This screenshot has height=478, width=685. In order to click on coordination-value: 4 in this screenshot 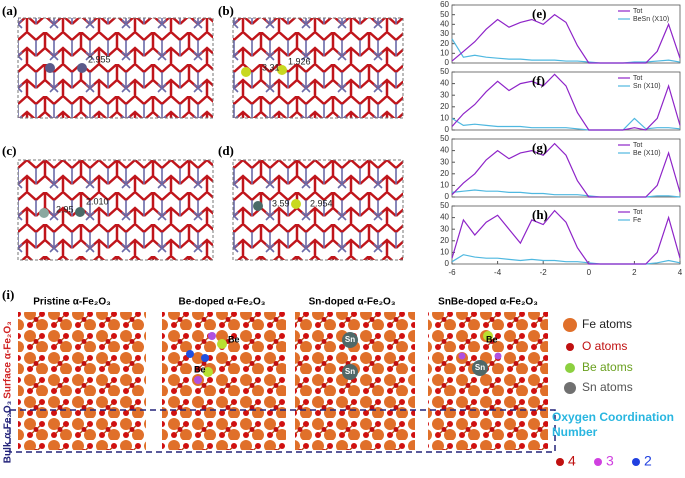, I will do `click(572, 461)`.